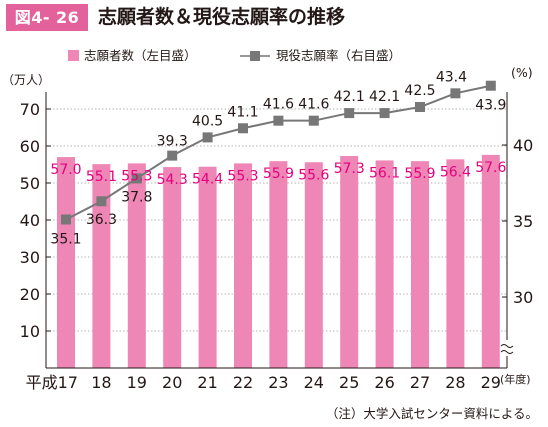 Image resolution: width=548 pixels, height=427 pixels. Describe the element at coordinates (451, 77) in the screenshot. I see `line-value-label: 43.4` at that location.